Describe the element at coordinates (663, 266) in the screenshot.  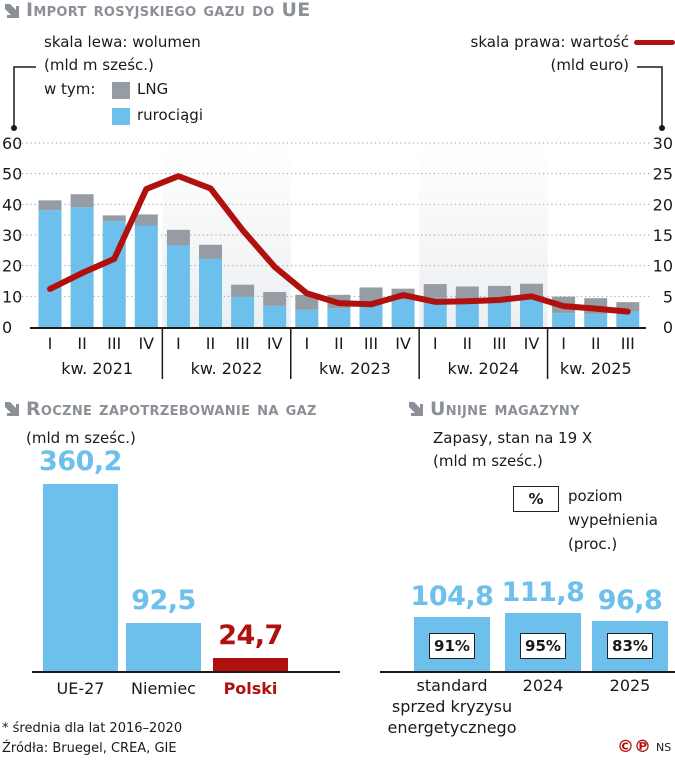
I see `y-right-tick-label: 10` at that location.